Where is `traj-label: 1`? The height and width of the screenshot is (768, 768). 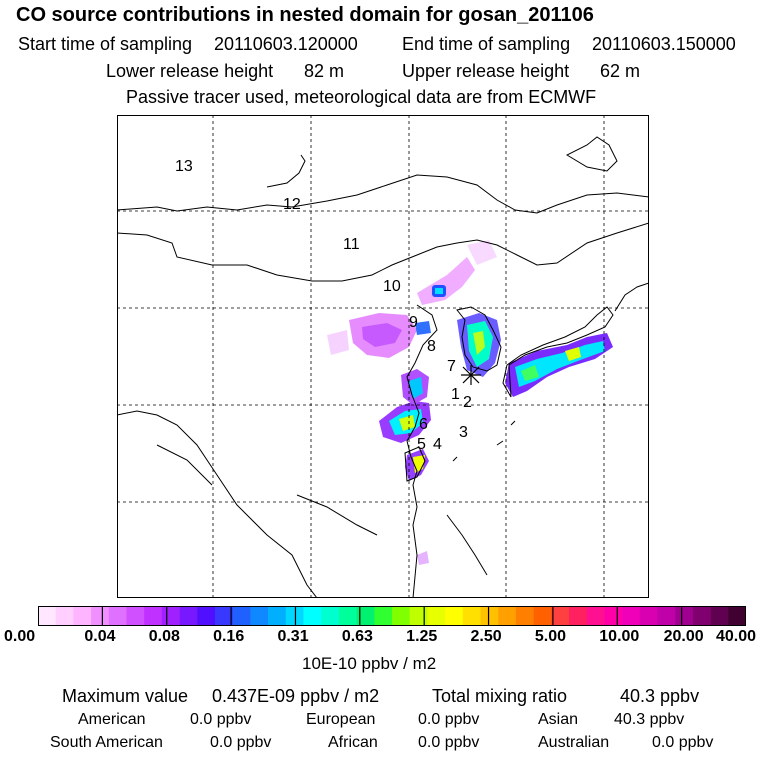 traj-label: 1 is located at coordinates (455, 394).